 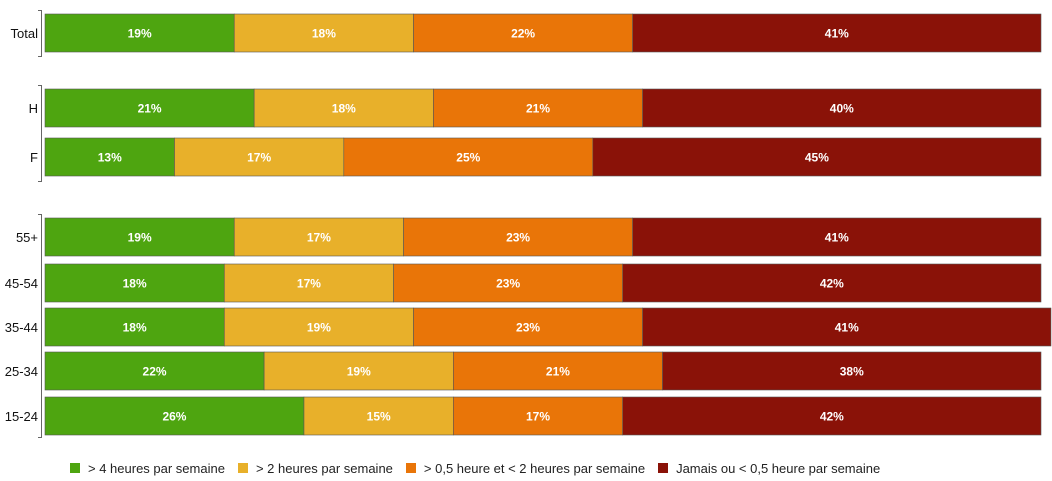 I want to click on category-label: Total, so click(x=25, y=33).